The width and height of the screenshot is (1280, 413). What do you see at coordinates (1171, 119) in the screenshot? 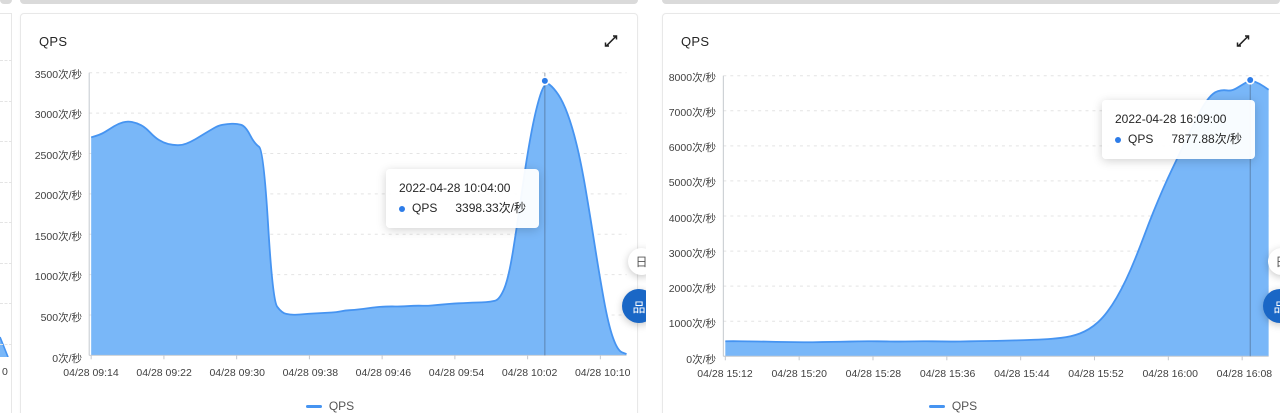
I see `tooltip-datetime: 2022-04-28 16:09:00` at bounding box center [1171, 119].